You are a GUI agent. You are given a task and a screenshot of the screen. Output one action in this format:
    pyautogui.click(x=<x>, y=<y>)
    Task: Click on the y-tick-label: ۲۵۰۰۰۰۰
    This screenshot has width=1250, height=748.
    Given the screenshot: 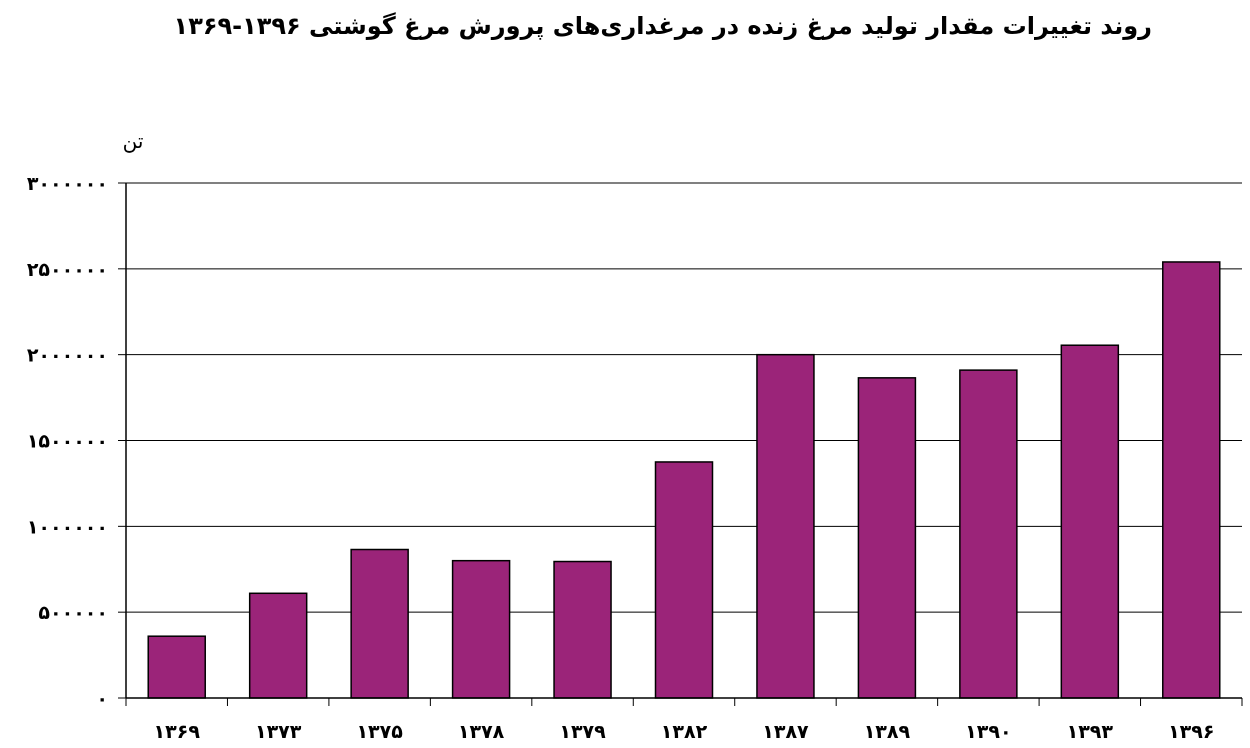 What is the action you would take?
    pyautogui.click(x=67, y=270)
    